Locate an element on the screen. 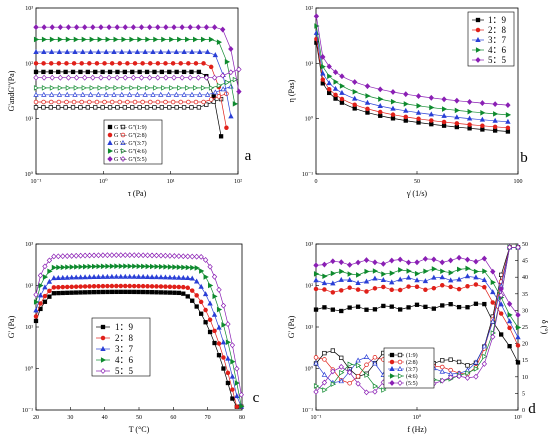  y2-tick-label: 0 is located at coordinates (523, 411).